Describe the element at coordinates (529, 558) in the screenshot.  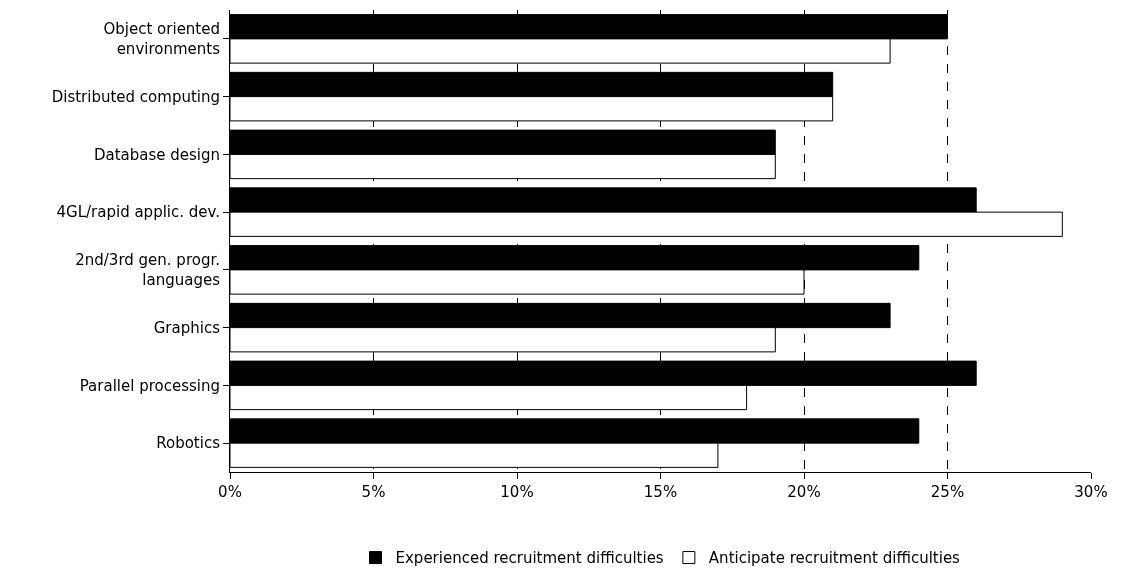
I see `legend-label: Experienced recruitment difficulties` at that location.